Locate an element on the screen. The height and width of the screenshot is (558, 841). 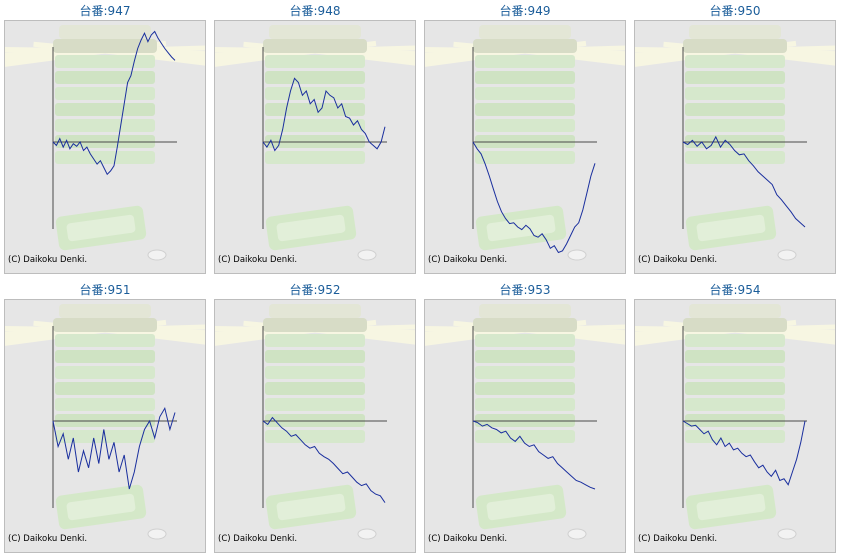
chart-cell: 台番:954 (C) Daikoku Denki. is located at coordinates (735, 418).